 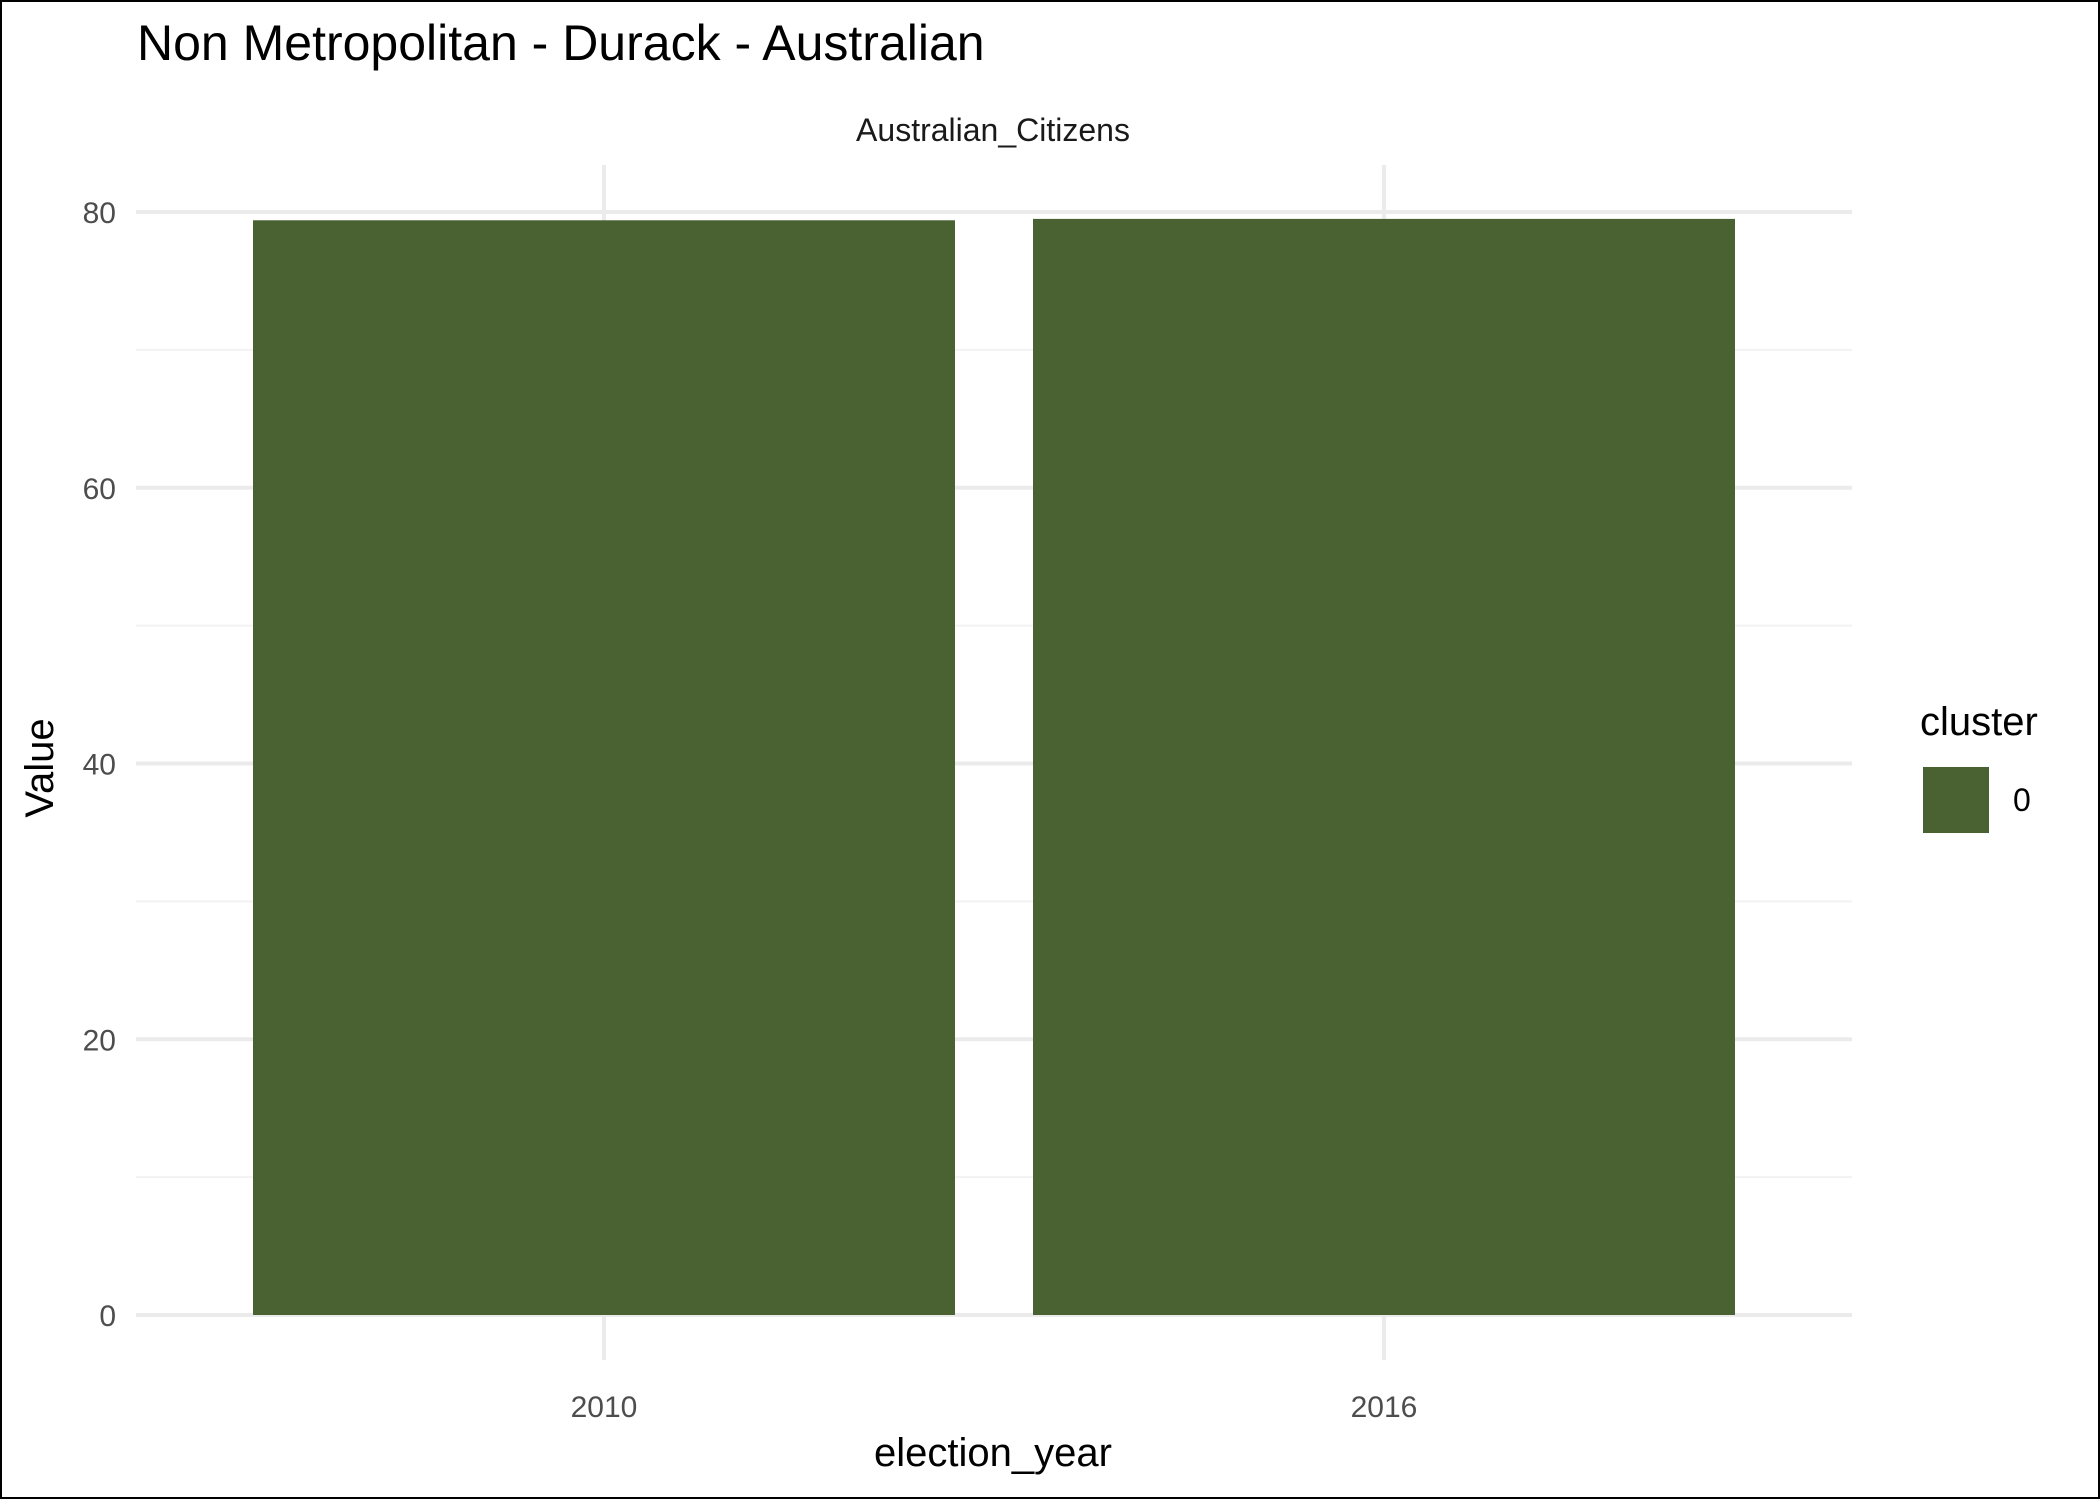 I want to click on legend-title: cluster, so click(x=1979, y=722).